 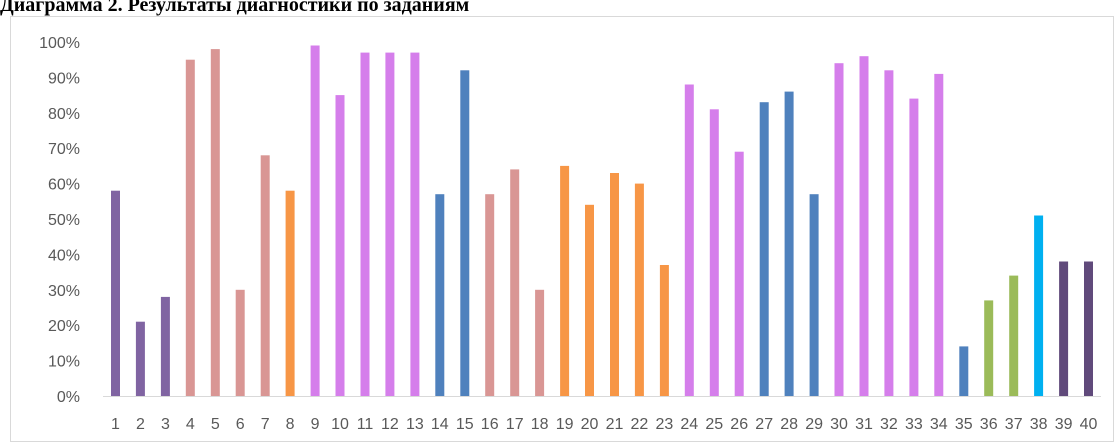 What do you see at coordinates (390, 424) in the screenshot?
I see `x-tick-label: 12` at bounding box center [390, 424].